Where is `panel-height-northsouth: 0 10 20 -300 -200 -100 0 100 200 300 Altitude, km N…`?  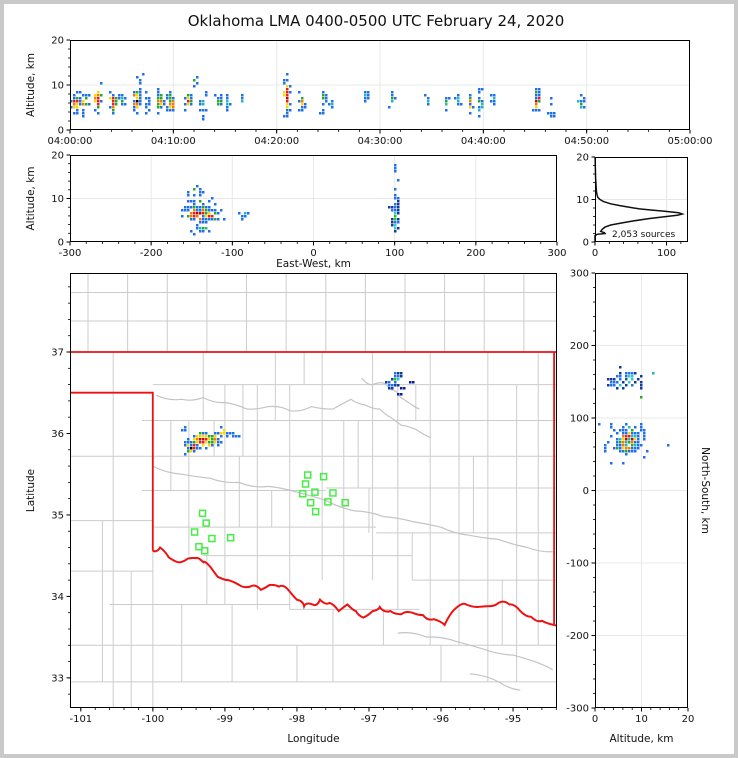
panel-height-northsouth: 0 10 20 -300 -200 -100 0 100 200 300 Altitude, km N… is located at coordinates (638, 507).